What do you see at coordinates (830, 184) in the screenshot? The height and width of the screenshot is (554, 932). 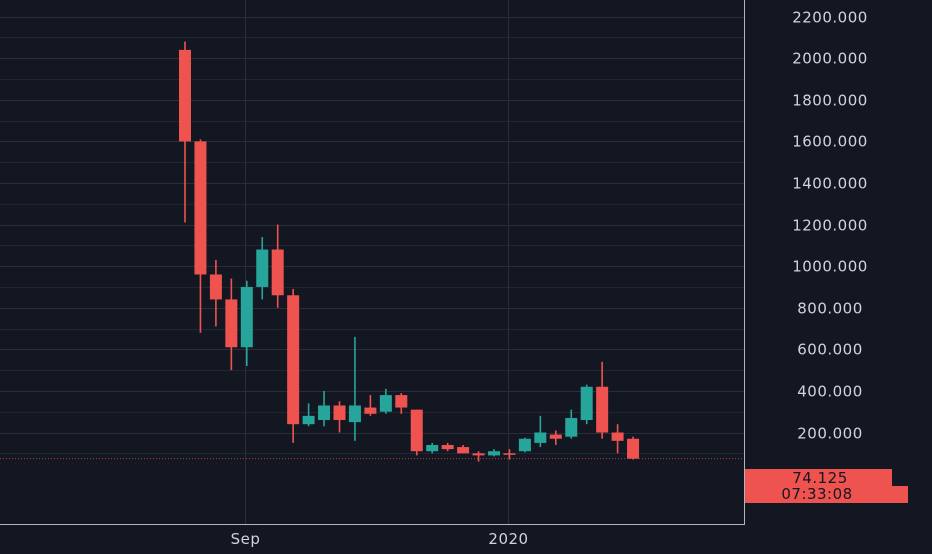 I see `price-tick-label: 1400.000` at bounding box center [830, 184].